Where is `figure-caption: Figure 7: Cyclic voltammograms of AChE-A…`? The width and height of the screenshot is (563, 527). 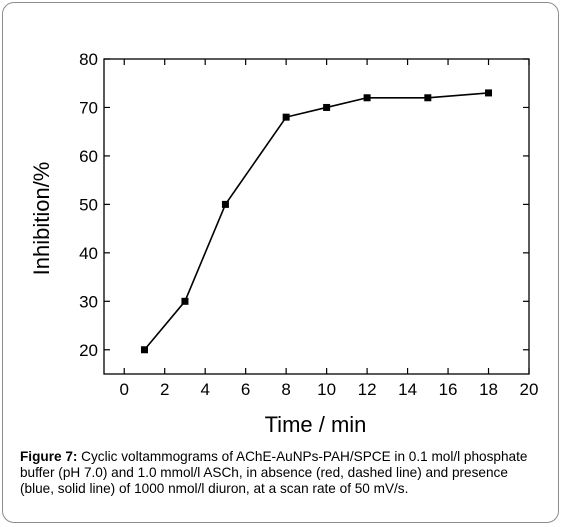 figure-caption: Figure 7: Cyclic voltammograms of AChE-A… is located at coordinates (282, 473).